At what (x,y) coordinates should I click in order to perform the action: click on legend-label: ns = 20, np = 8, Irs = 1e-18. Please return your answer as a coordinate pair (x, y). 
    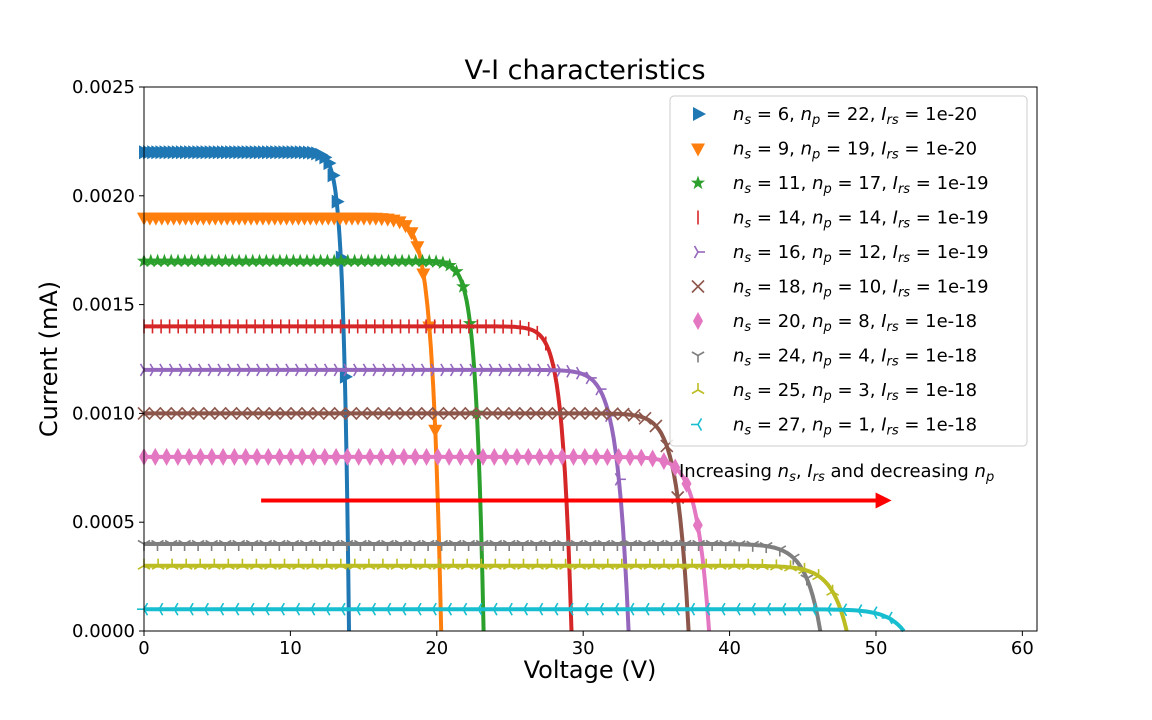
    Looking at the image, I should click on (855, 323).